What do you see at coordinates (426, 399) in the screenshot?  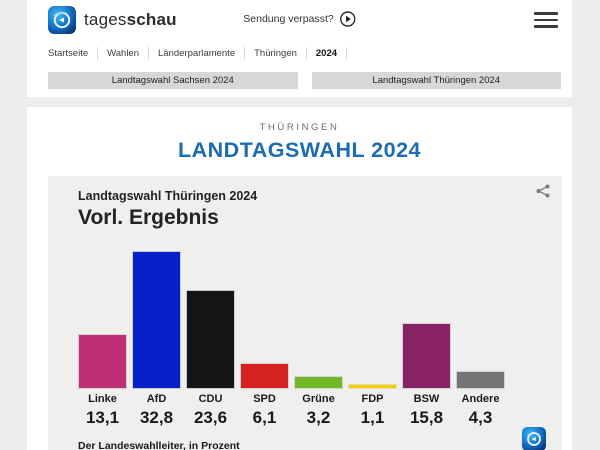 I see `bar-label: BSW` at bounding box center [426, 399].